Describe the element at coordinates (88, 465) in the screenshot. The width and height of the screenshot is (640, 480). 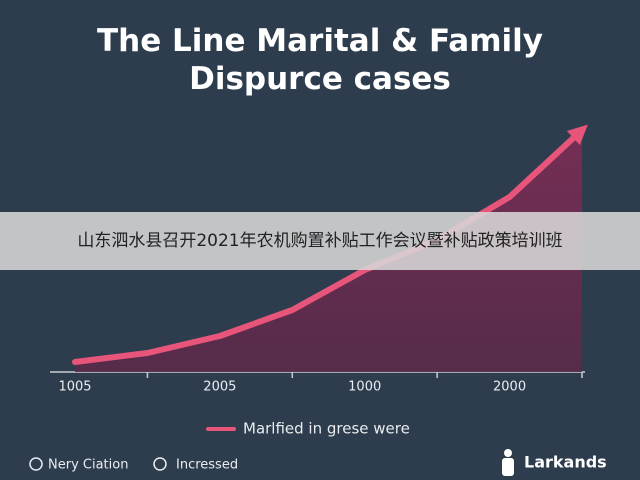
I see `footer-label: Nery Ciation` at that location.